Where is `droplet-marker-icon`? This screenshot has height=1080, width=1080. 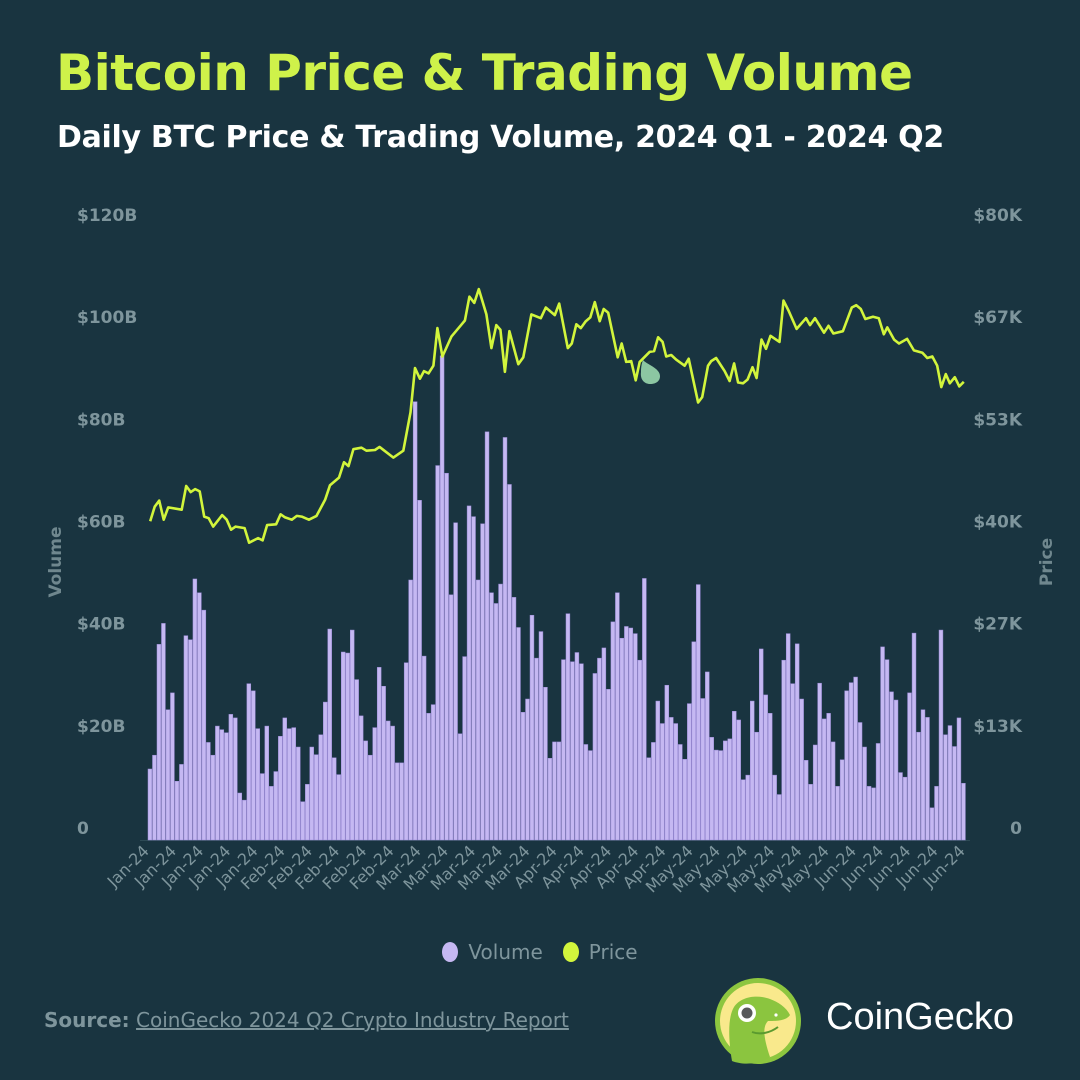
droplet-marker-icon is located at coordinates (650, 372).